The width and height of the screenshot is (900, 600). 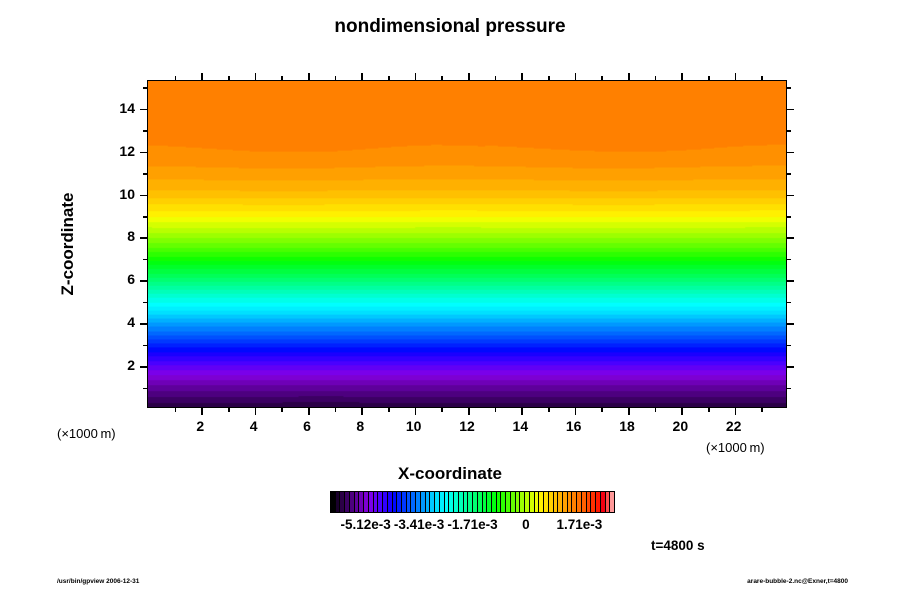 What do you see at coordinates (627, 426) in the screenshot?
I see `x-tick-label: 18` at bounding box center [627, 426].